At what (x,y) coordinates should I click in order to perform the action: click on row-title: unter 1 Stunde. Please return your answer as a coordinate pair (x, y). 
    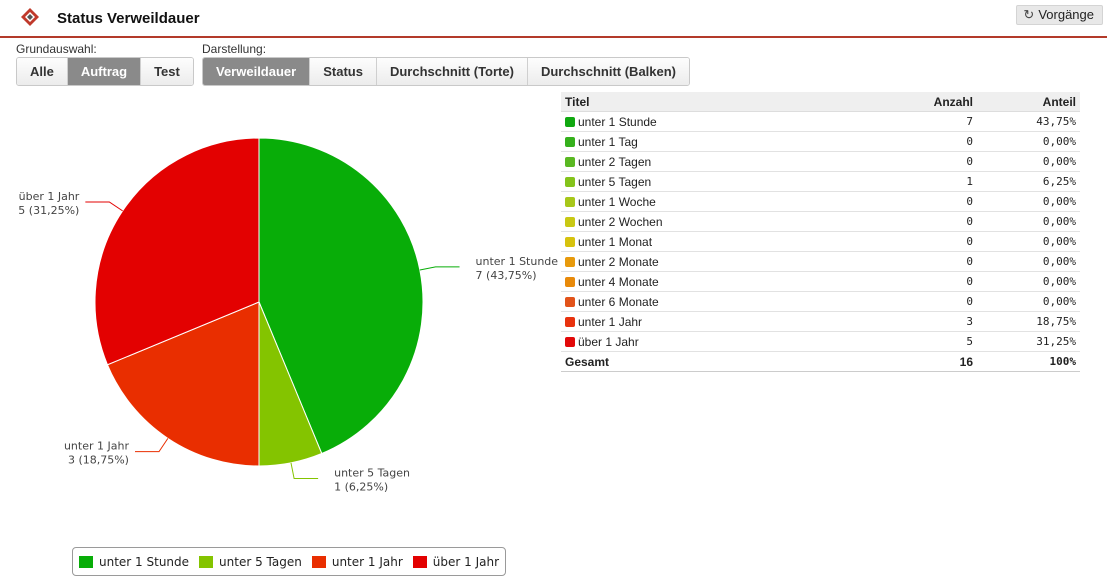
    Looking at the image, I should click on (617, 121).